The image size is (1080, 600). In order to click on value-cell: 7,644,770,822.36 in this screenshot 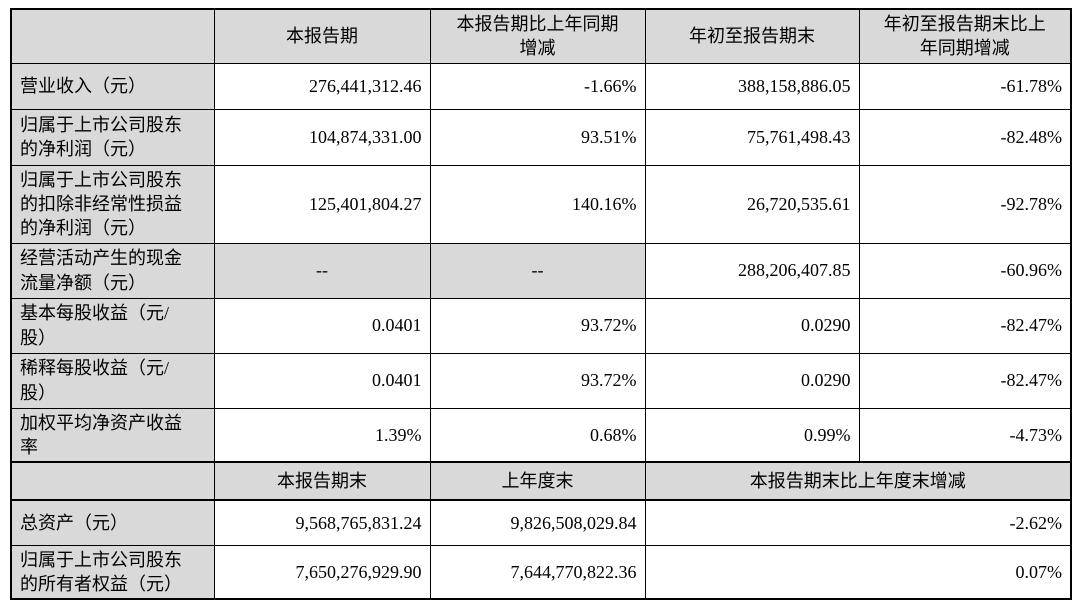, I will do `click(537, 572)`.